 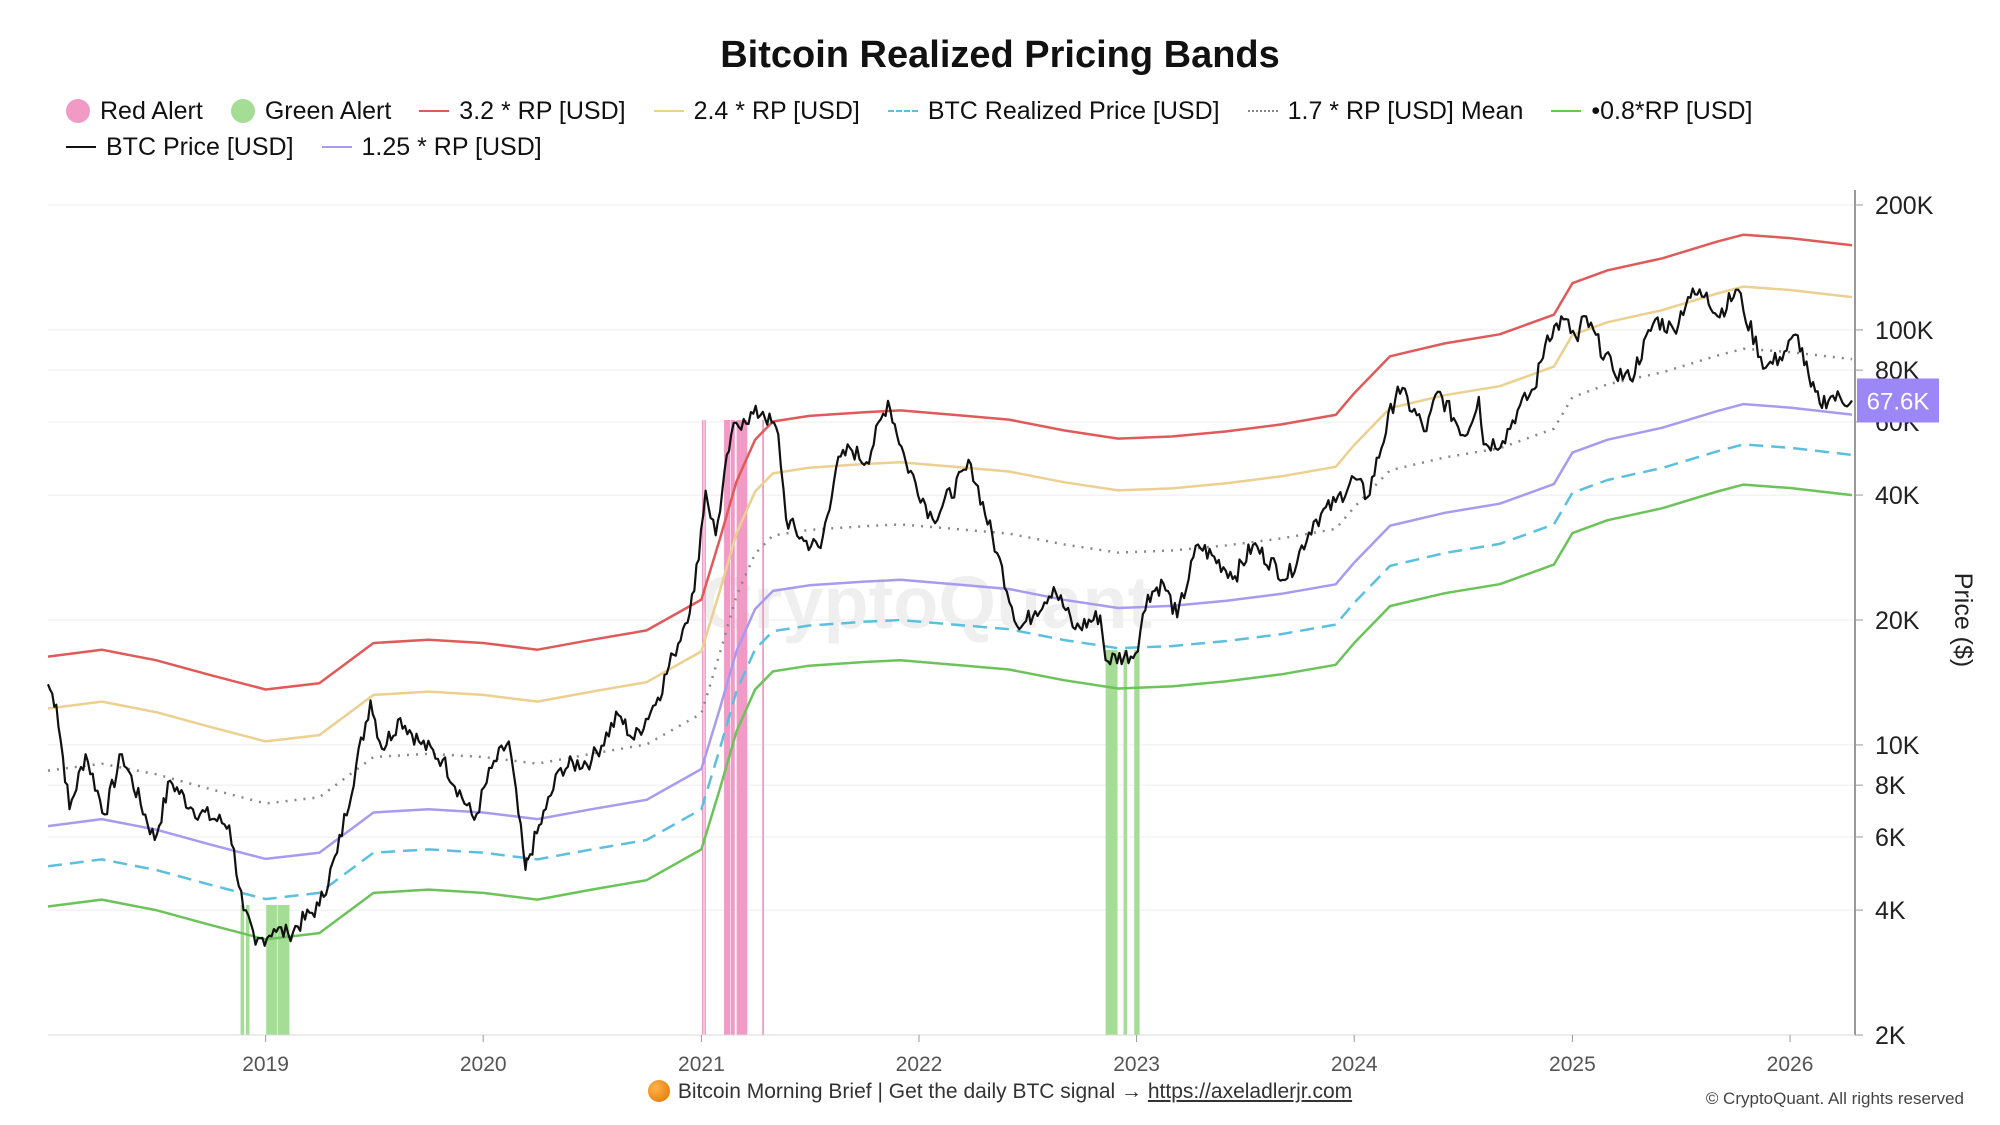 What do you see at coordinates (776, 110) in the screenshot?
I see `legend-label: 2.4 * RP [USD]` at bounding box center [776, 110].